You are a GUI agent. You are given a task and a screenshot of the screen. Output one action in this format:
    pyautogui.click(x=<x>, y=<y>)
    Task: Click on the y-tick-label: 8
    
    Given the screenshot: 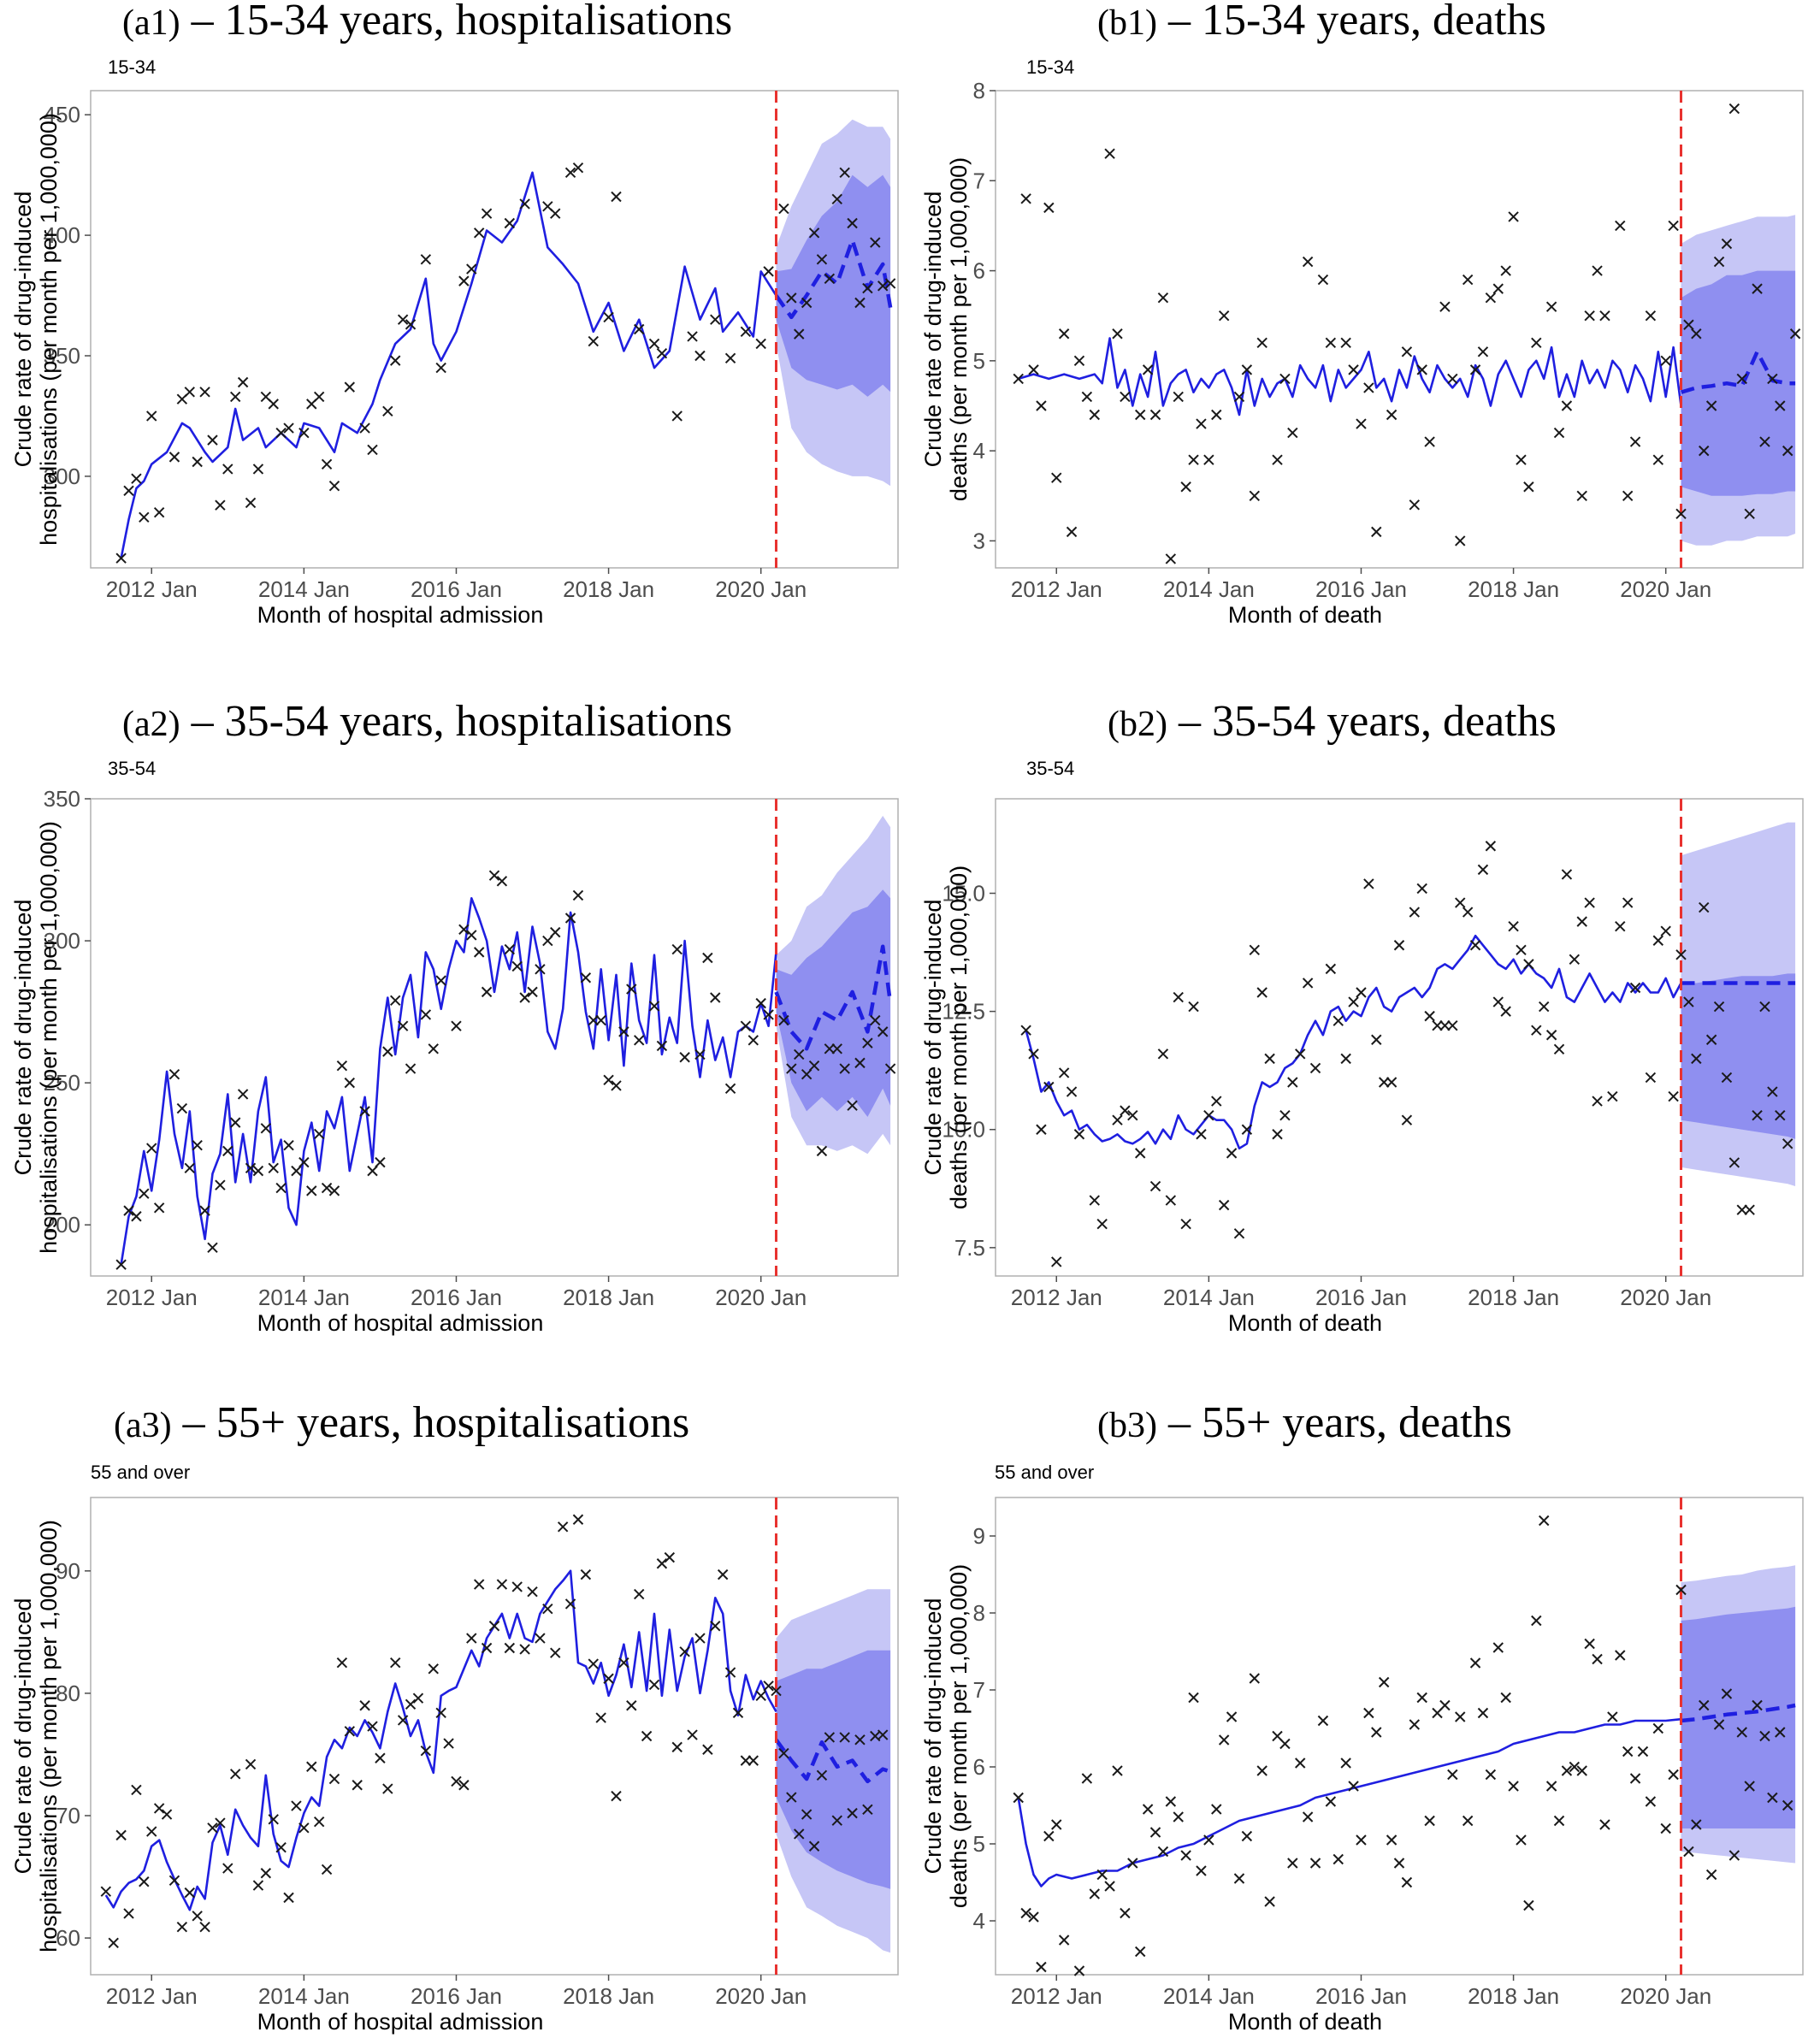 What is the action you would take?
    pyautogui.click(x=979, y=1613)
    